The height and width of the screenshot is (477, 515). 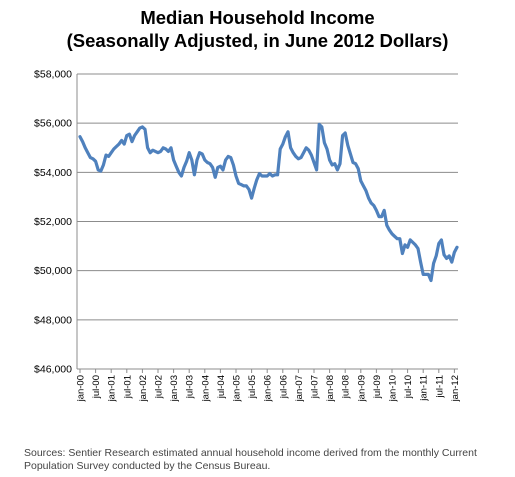 What do you see at coordinates (53, 173) in the screenshot?
I see `y-tick-label: $54,000` at bounding box center [53, 173].